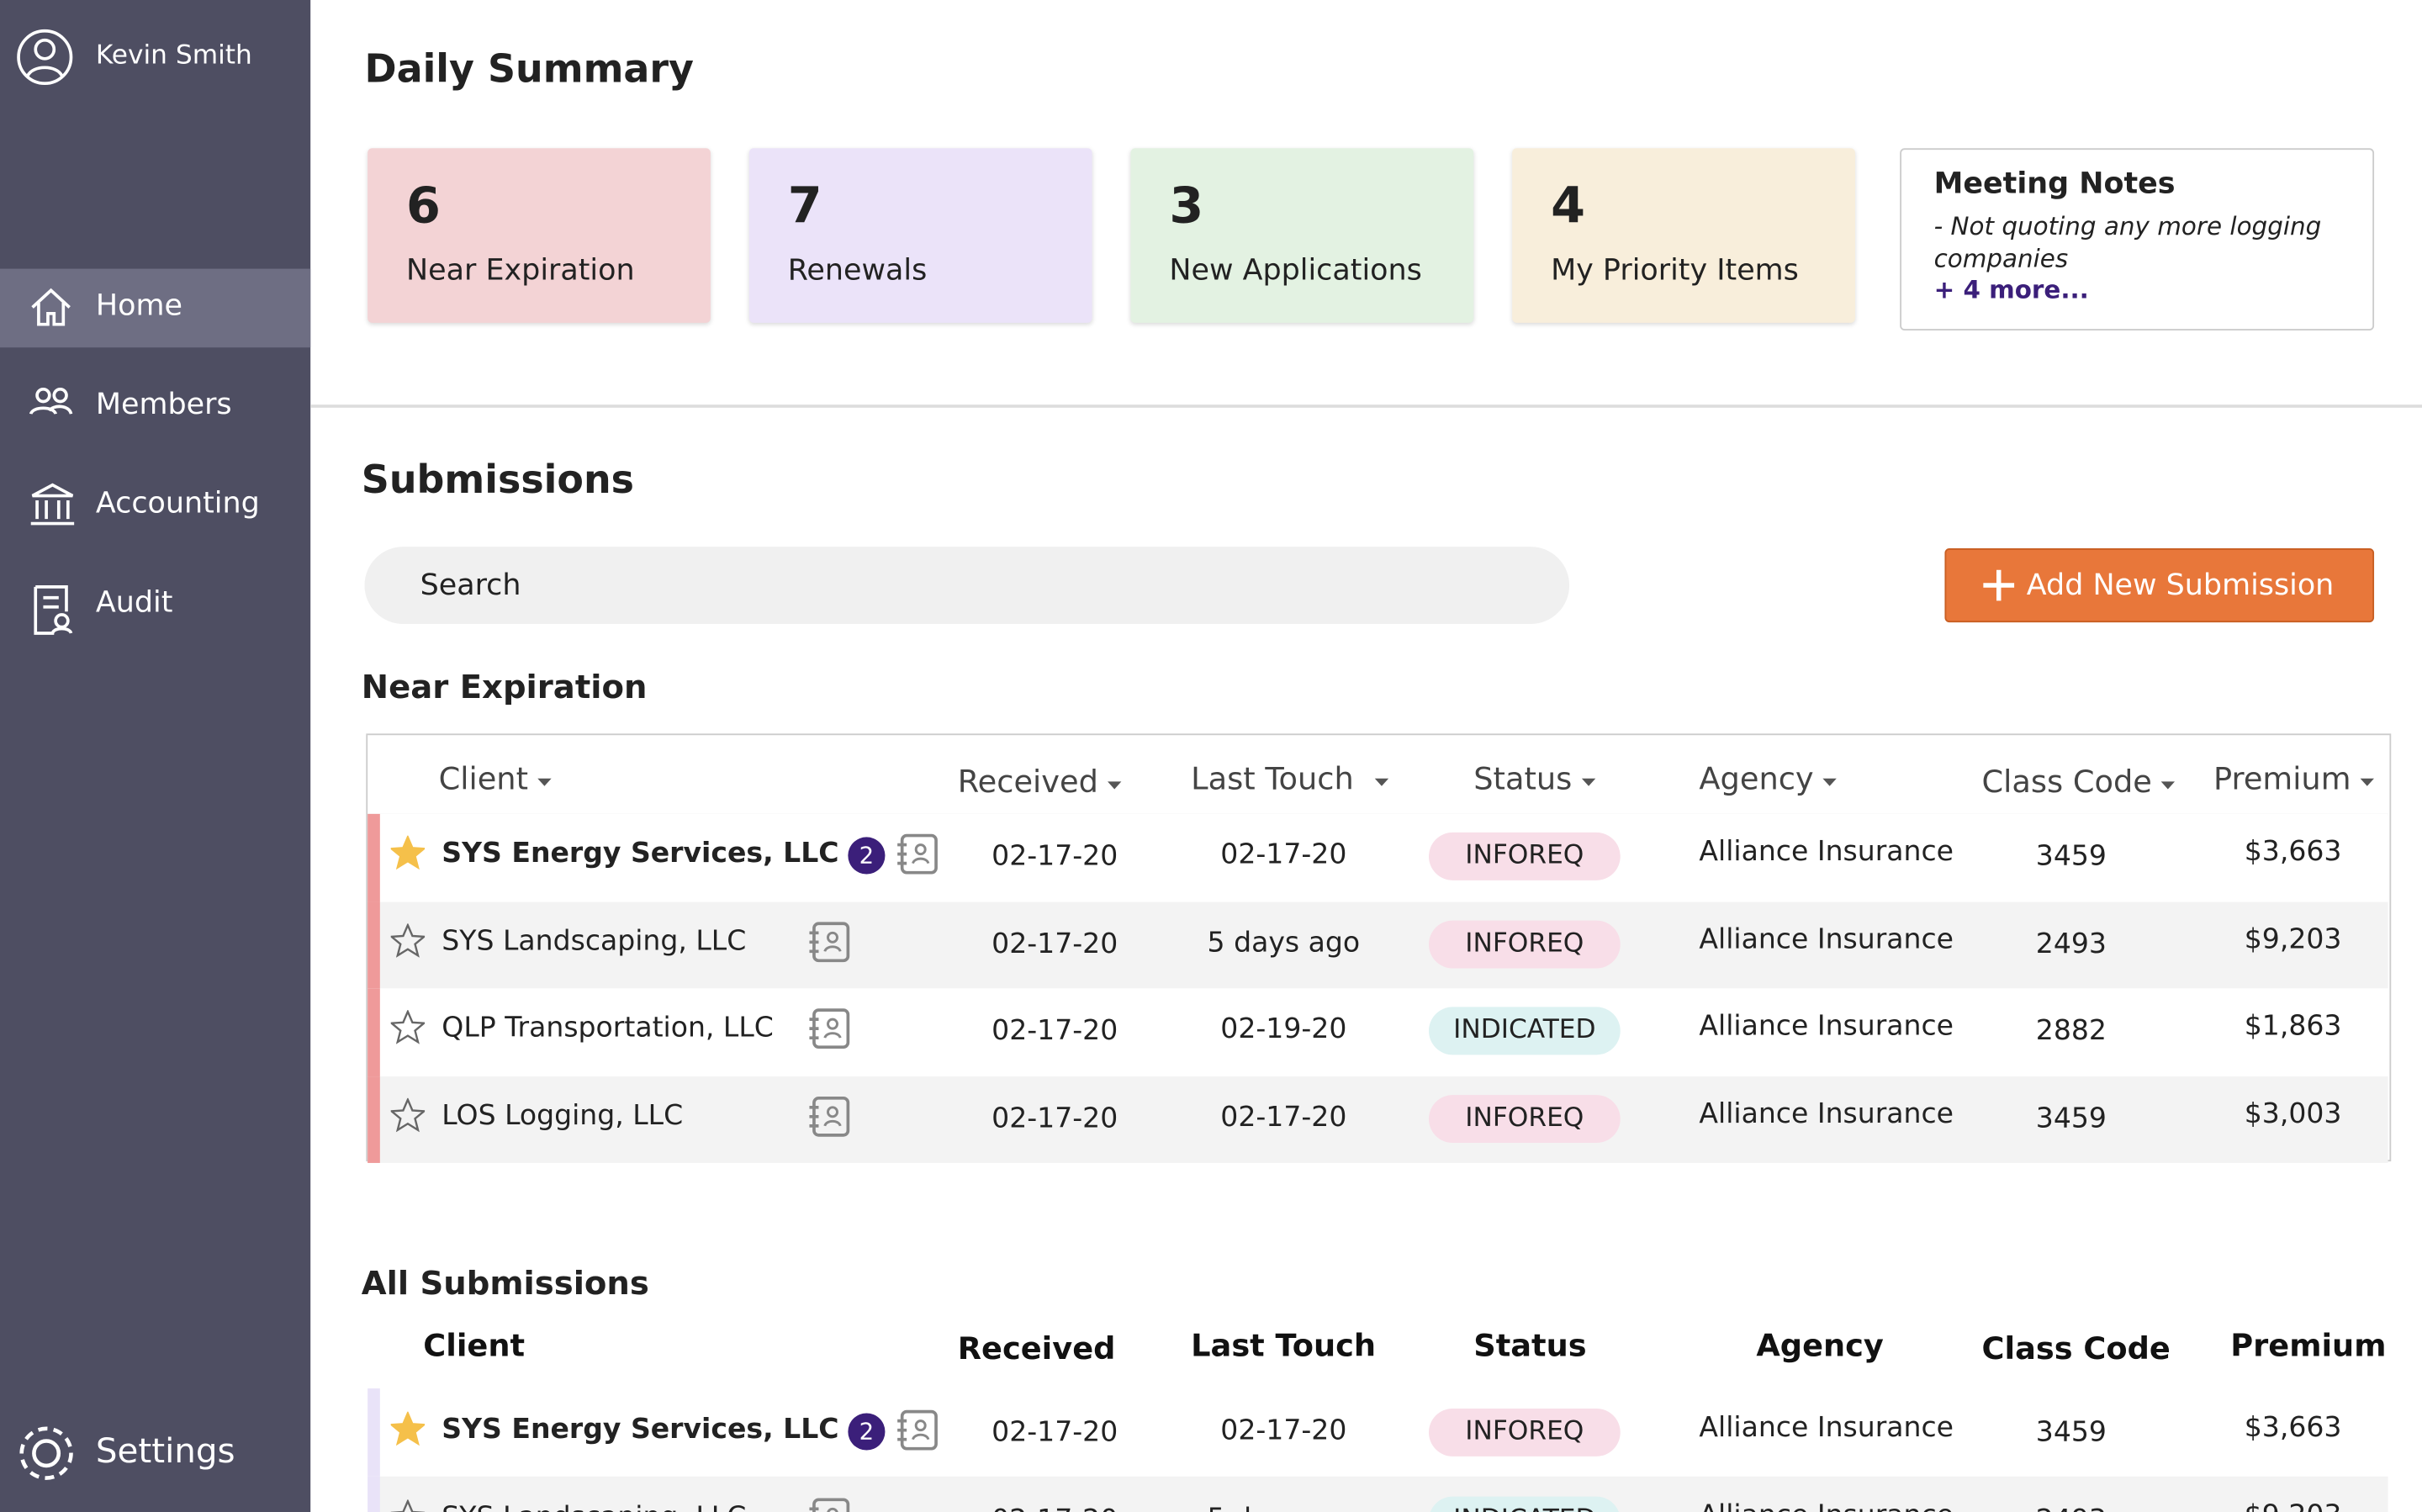  What do you see at coordinates (594, 941) in the screenshot?
I see `client-name: SYS Landscaping, LLC` at bounding box center [594, 941].